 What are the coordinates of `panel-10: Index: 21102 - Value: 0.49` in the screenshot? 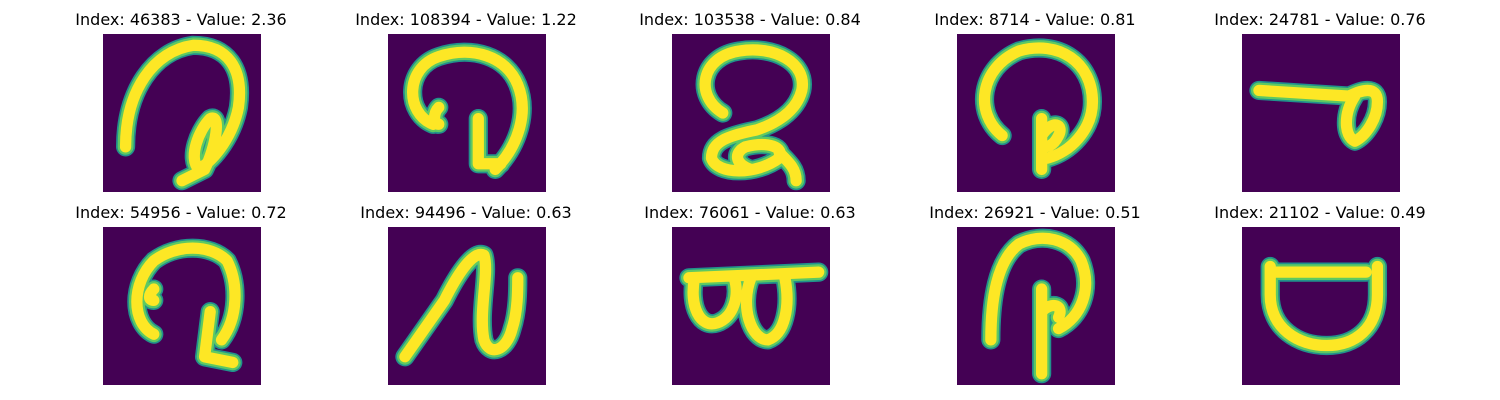 It's located at (1320, 289).